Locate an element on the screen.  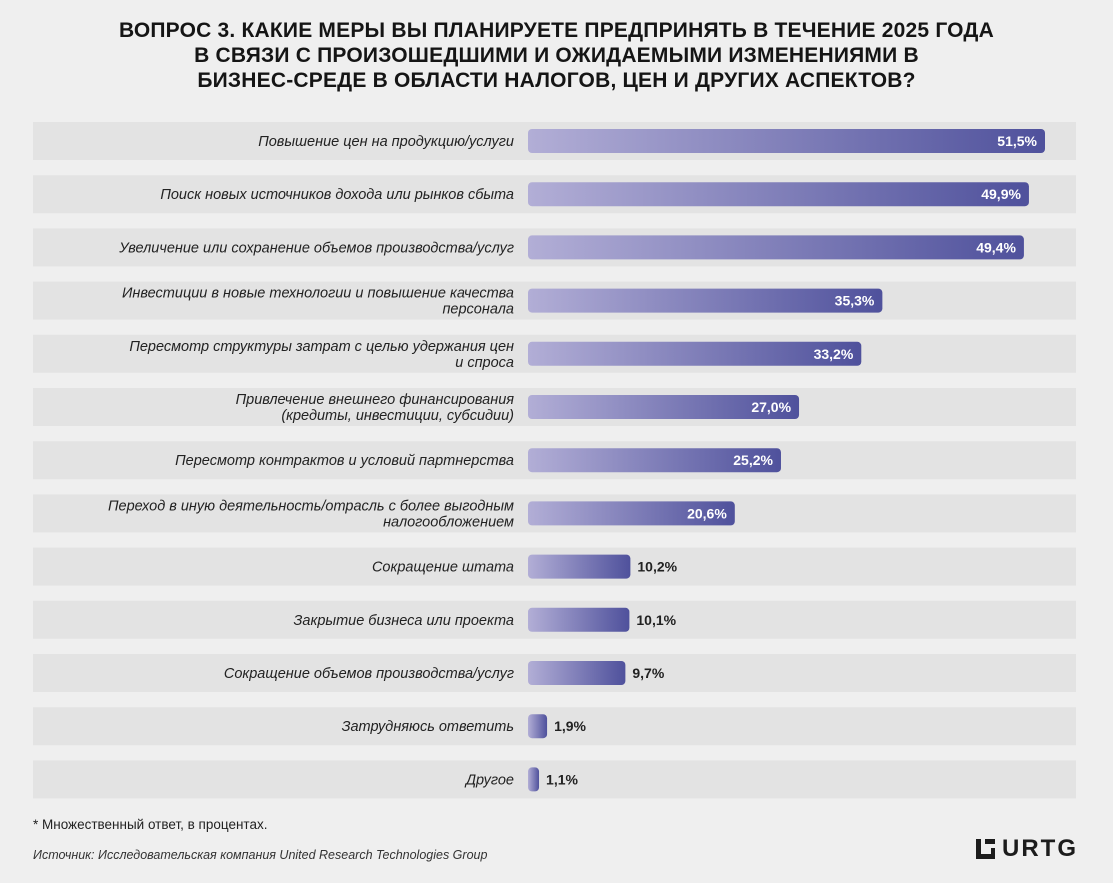
footnote: * Множественный ответ, в процентах. is located at coordinates (150, 824).